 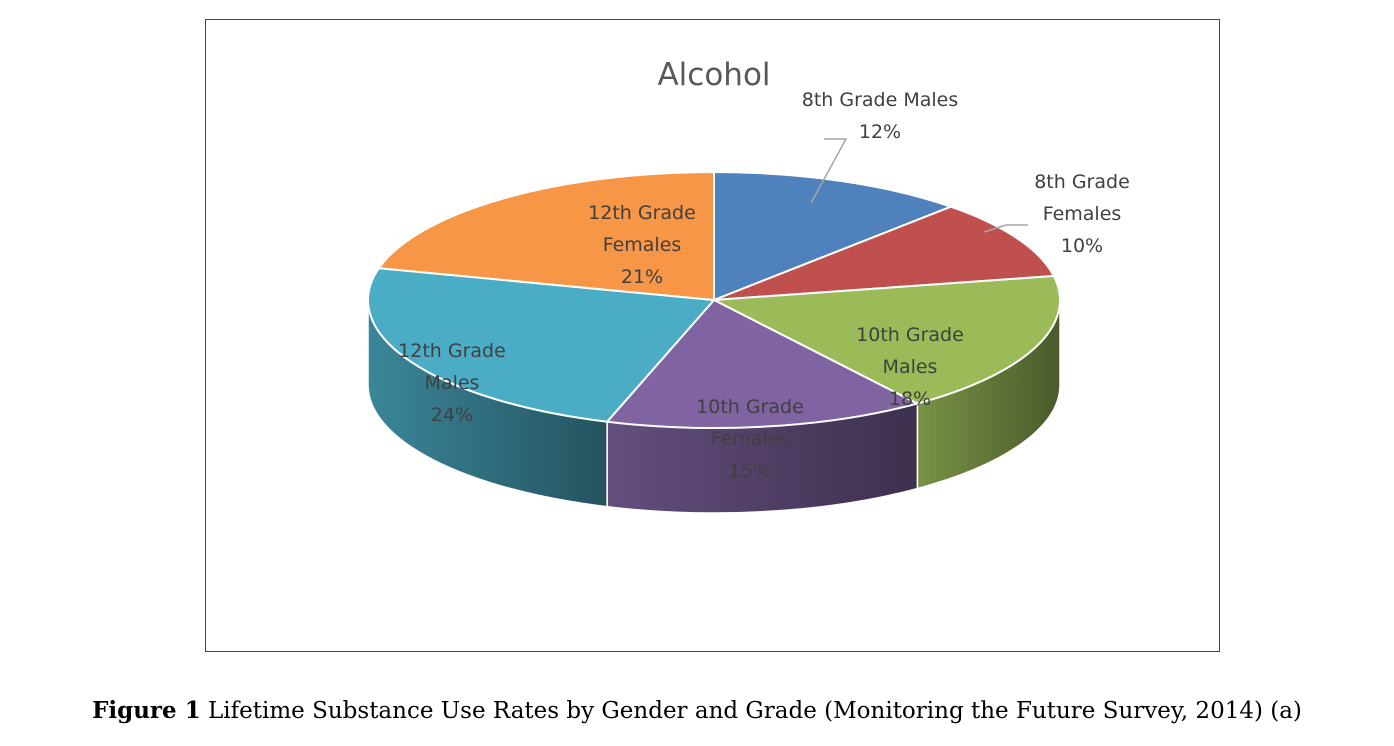 I want to click on slice-10th-grade-females, so click(x=762, y=364).